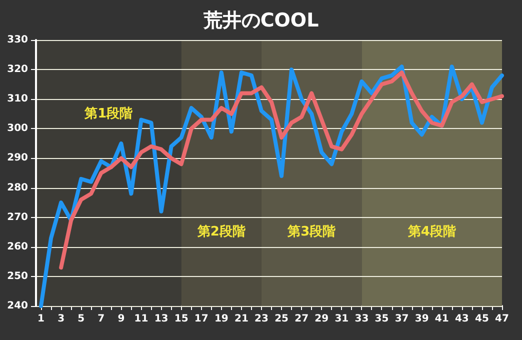 The height and width of the screenshot is (340, 522). Describe the element at coordinates (341, 319) in the screenshot. I see `x-tick-label: 31` at that location.